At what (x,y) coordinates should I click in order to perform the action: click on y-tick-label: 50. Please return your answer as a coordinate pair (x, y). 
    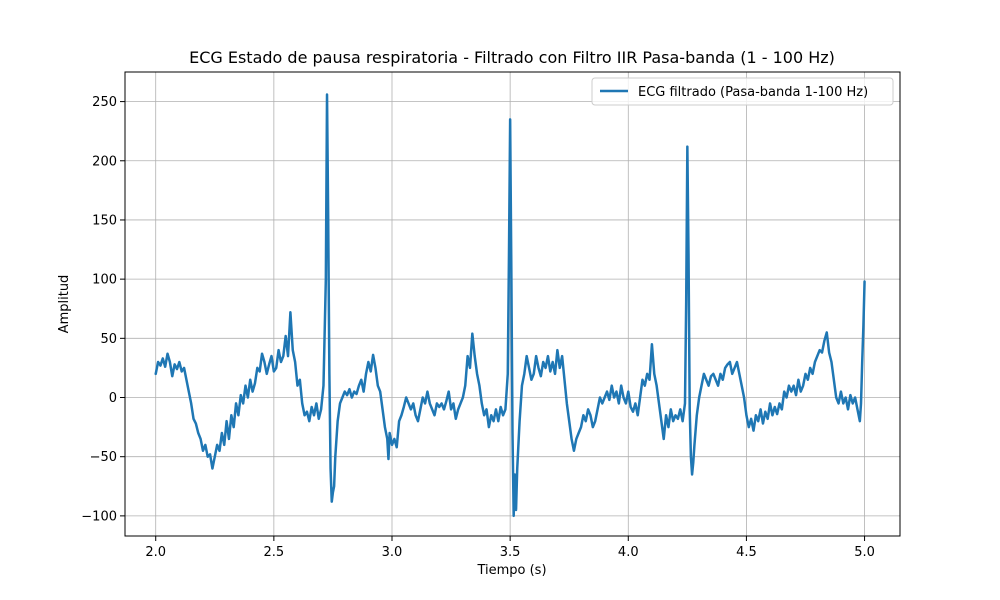
    Looking at the image, I should click on (108, 339).